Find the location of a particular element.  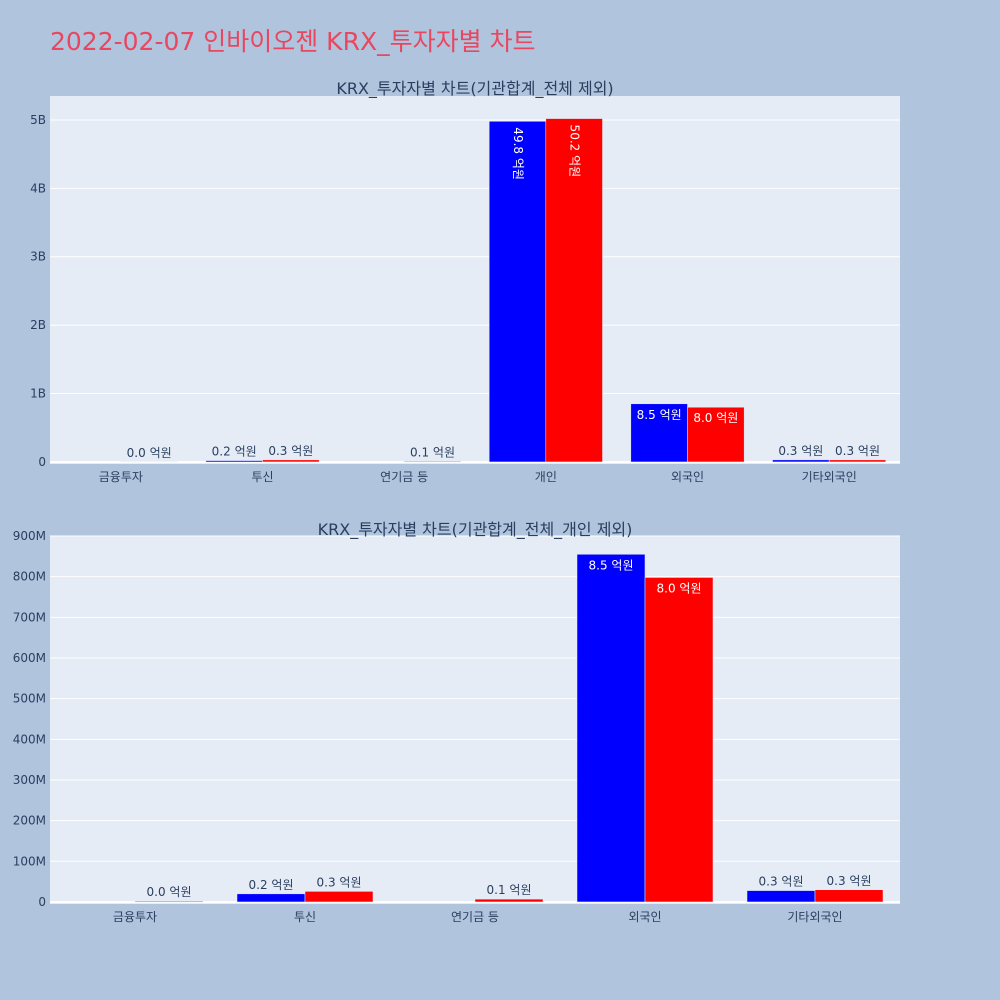

y-tick-label: 600M is located at coordinates (29, 658).